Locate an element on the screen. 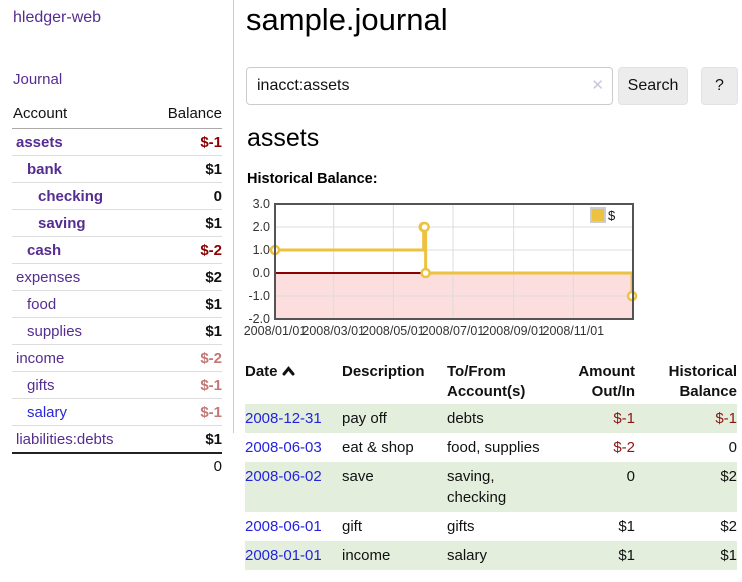 Image resolution: width=742 pixels, height=582 pixels. account-link-gifts: gifts is located at coordinates (41, 385).